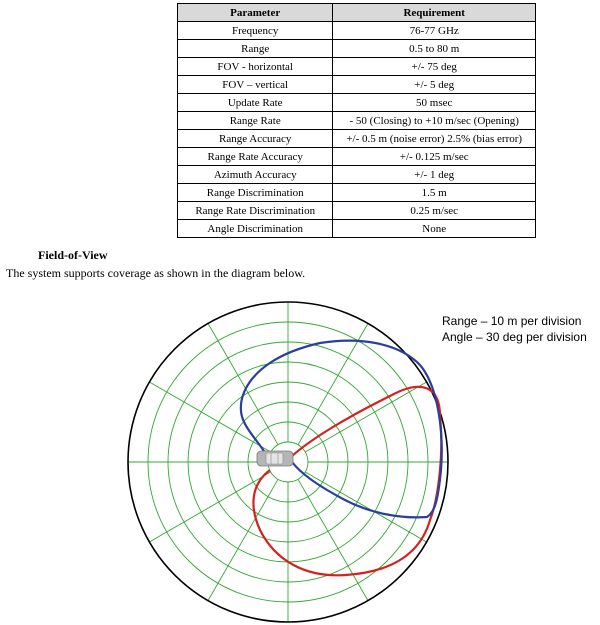 Image resolution: width=600 pixels, height=625 pixels. I want to click on parameter-cell: Range Rate Discrimination, so click(255, 210).